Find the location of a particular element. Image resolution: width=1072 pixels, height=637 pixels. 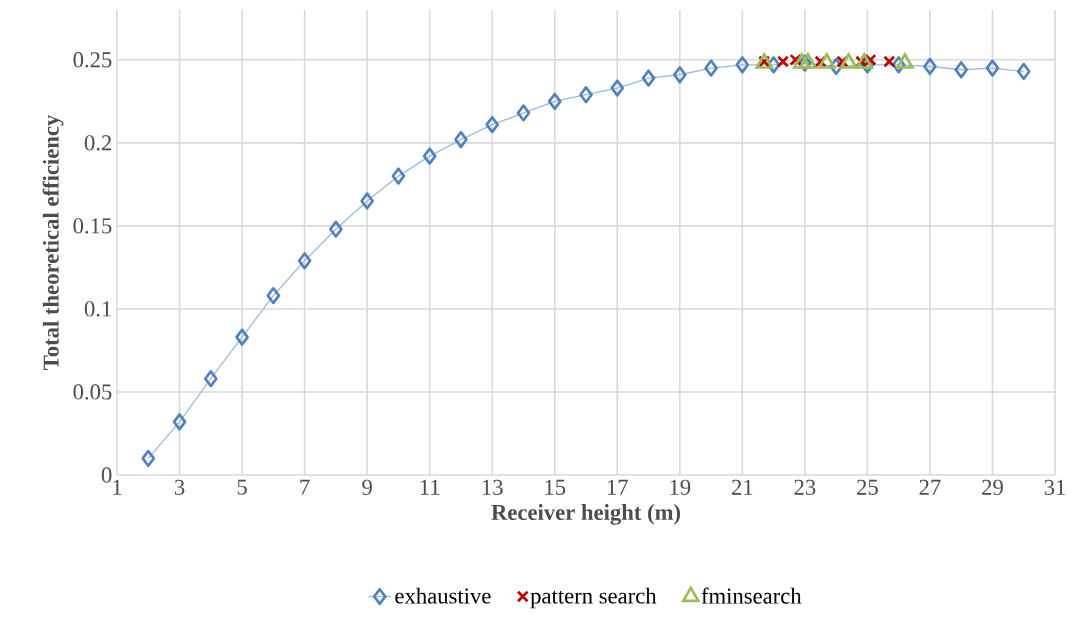

x-tick-label: 17 is located at coordinates (617, 487).